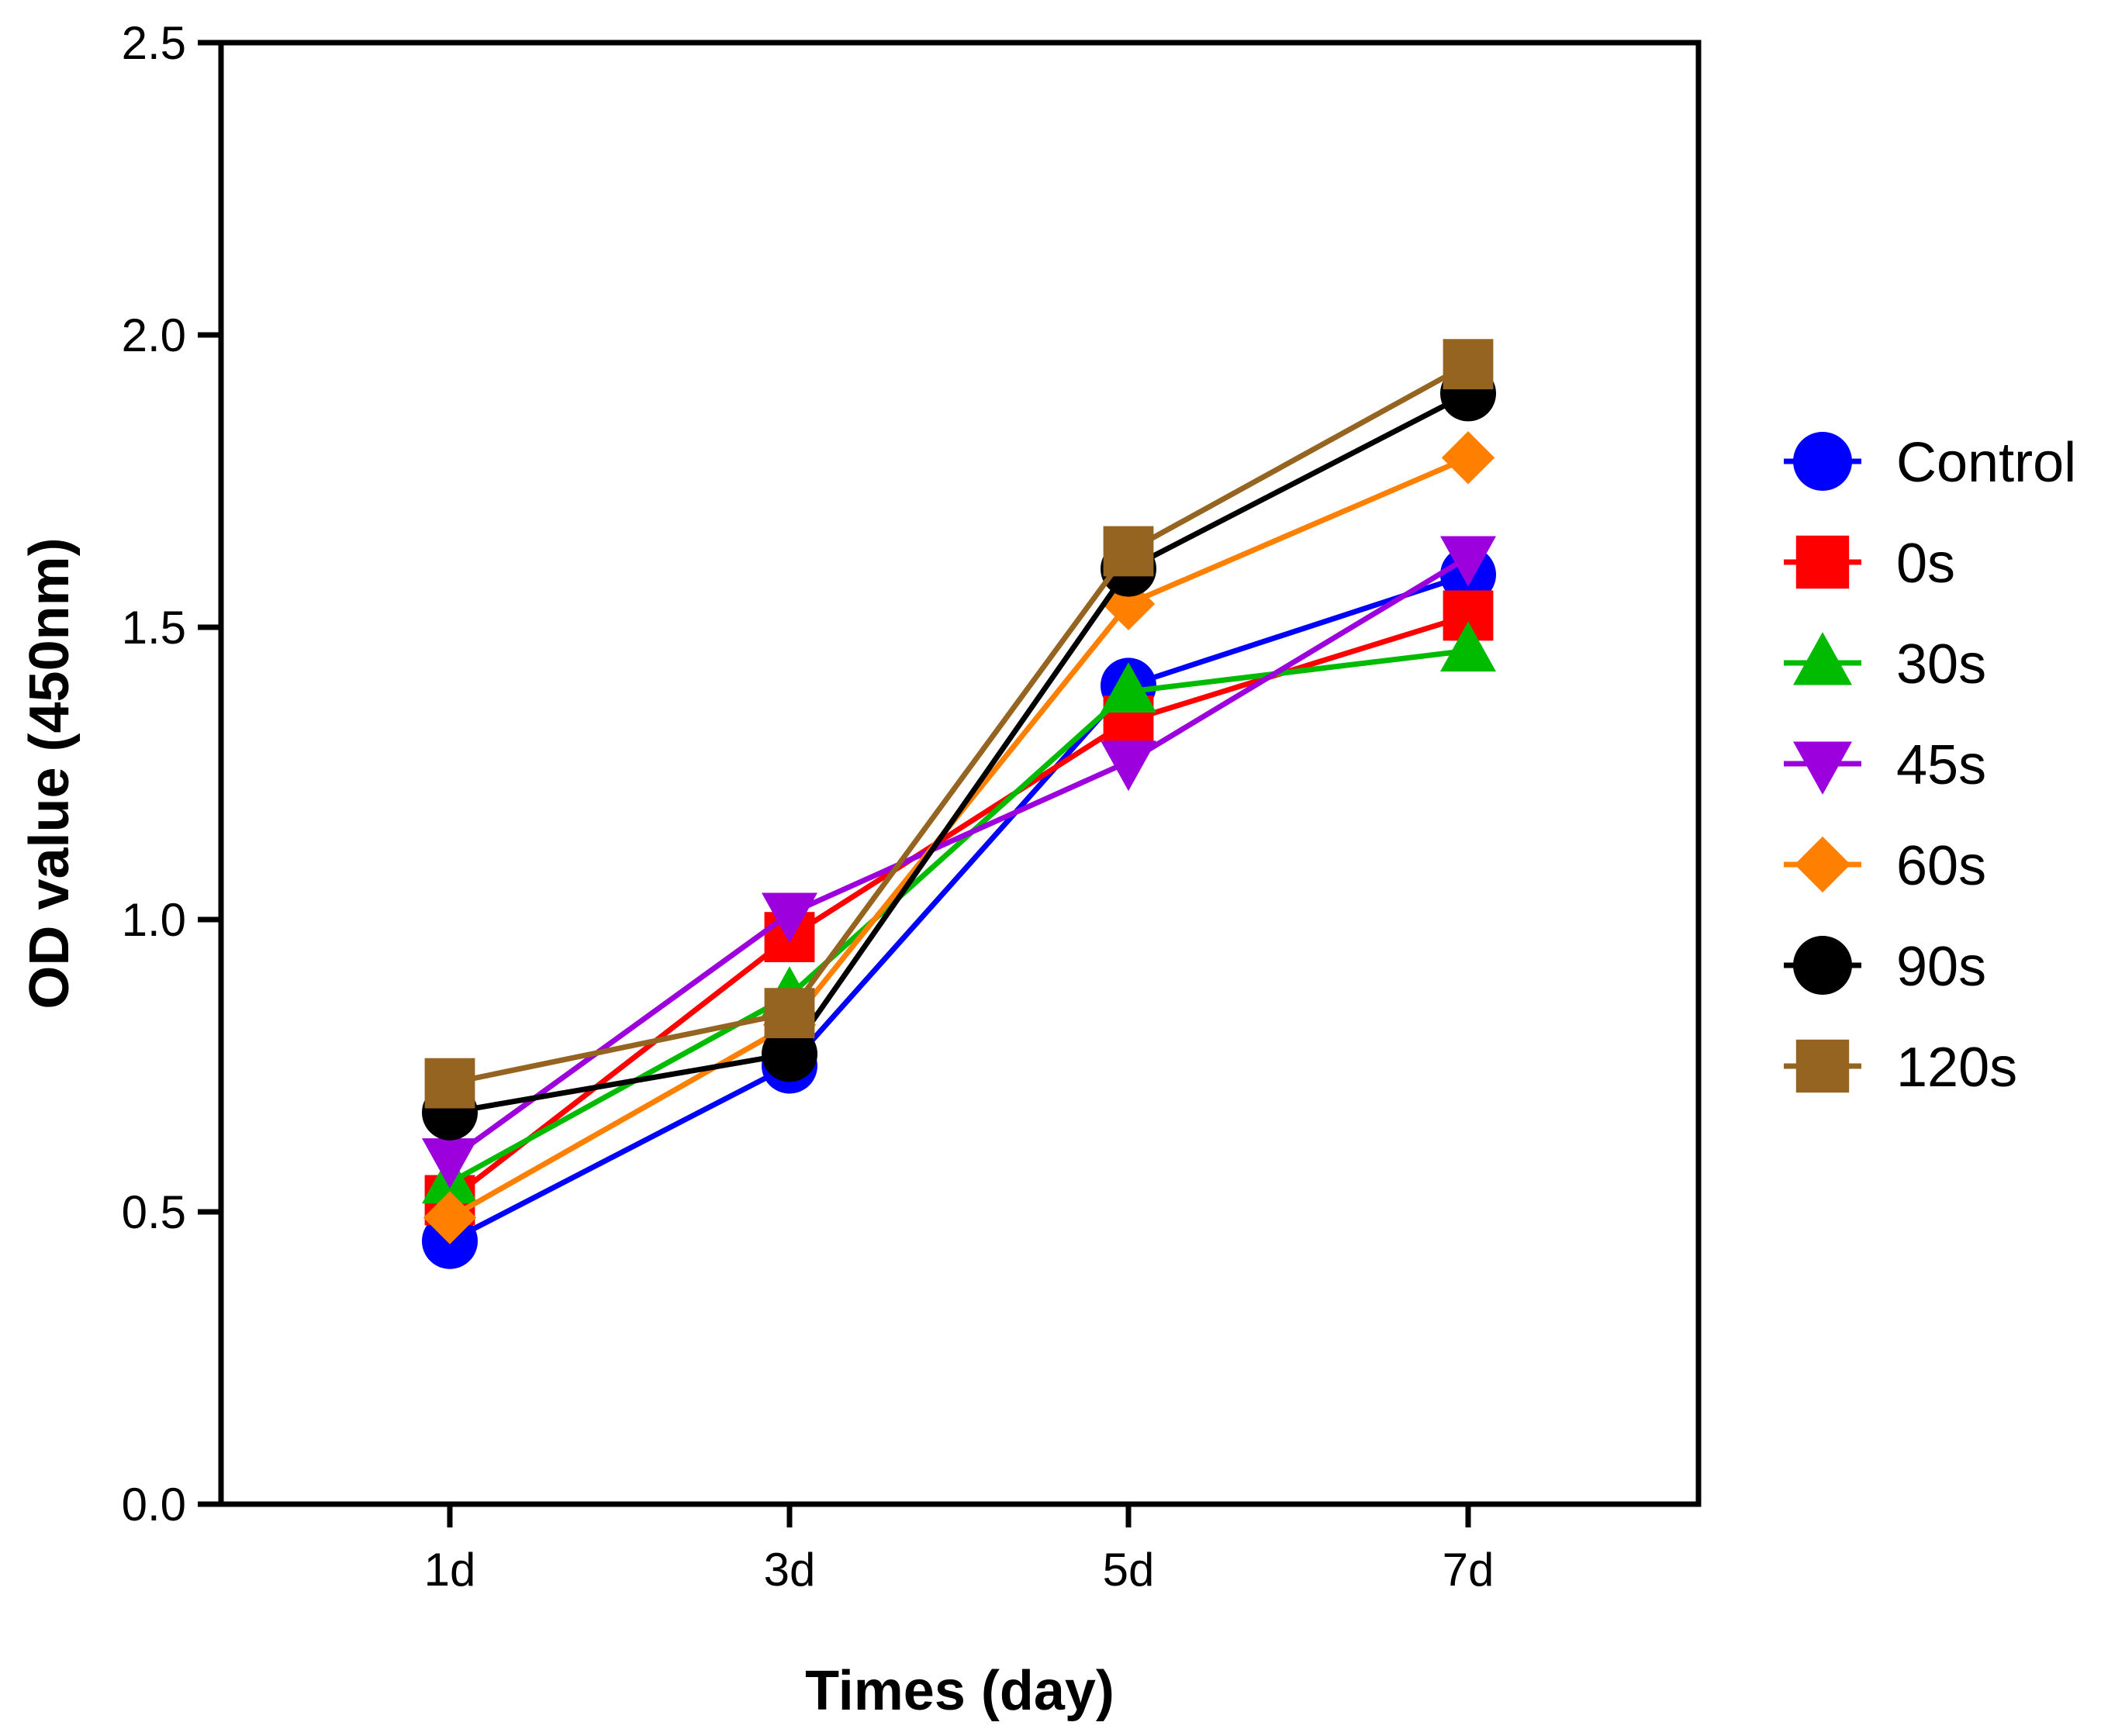  I want to click on legend-item-120s: 120s, so click(1901, 1068).